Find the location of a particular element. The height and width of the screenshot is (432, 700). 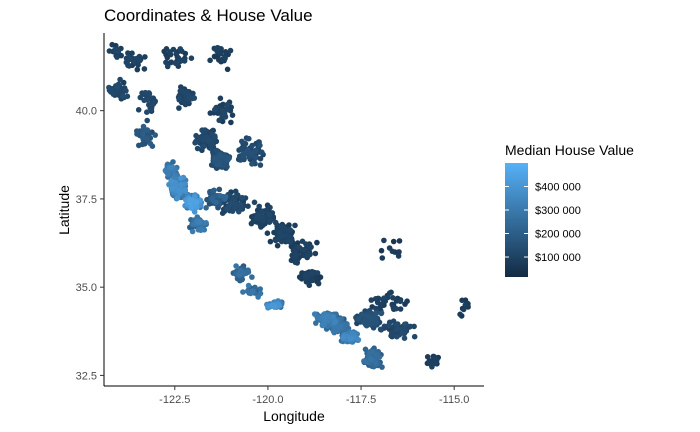

x-axis-label: Longitude is located at coordinates (294, 416).